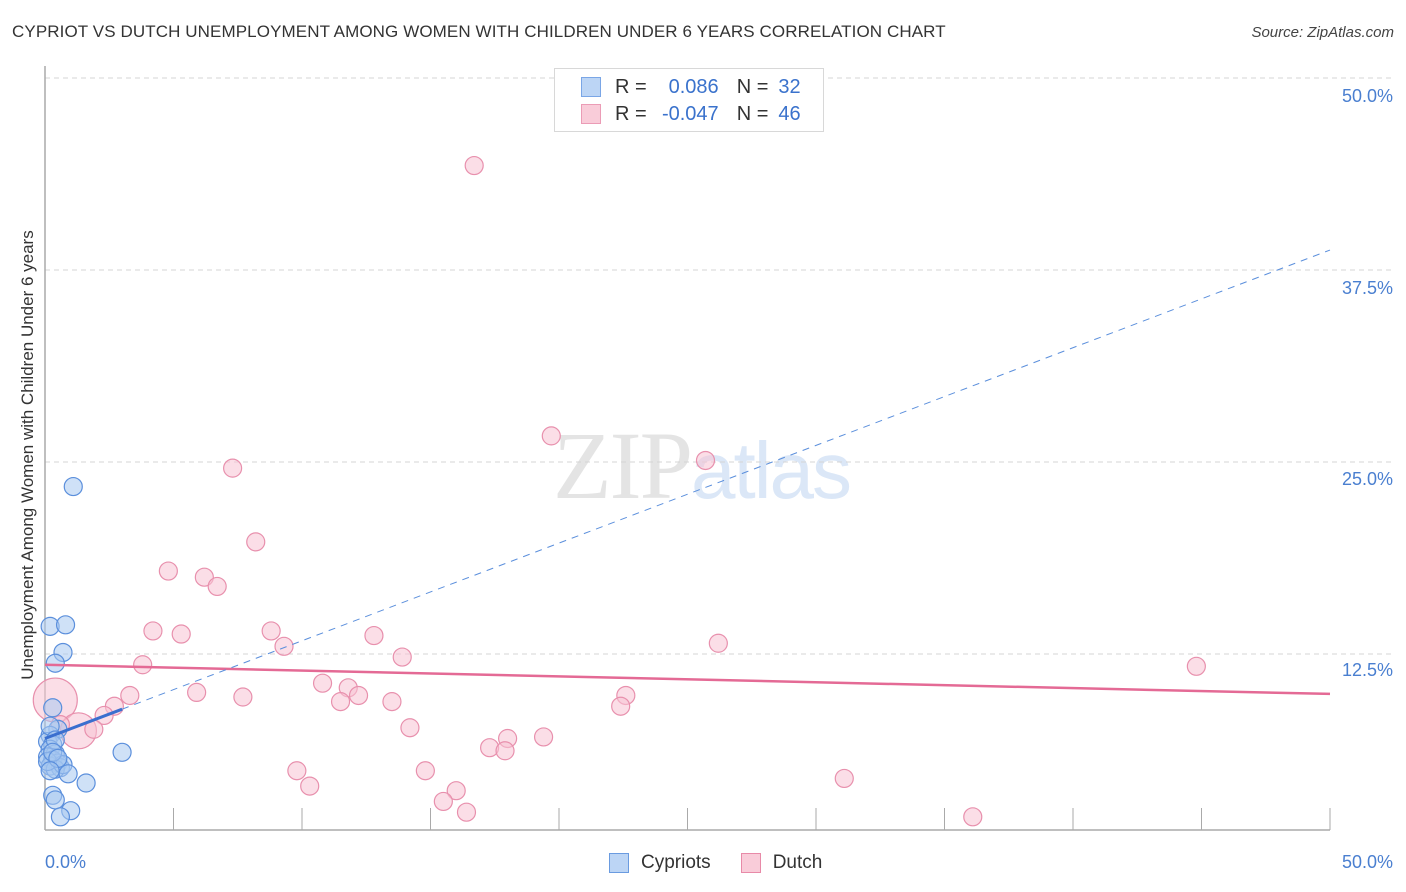  I want to click on r-value: -0.047, so click(690, 113).